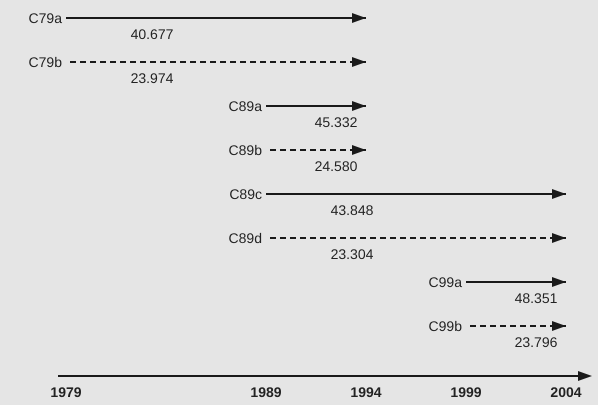  Describe the element at coordinates (245, 194) in the screenshot. I see `y-tick-label: C89c` at that location.